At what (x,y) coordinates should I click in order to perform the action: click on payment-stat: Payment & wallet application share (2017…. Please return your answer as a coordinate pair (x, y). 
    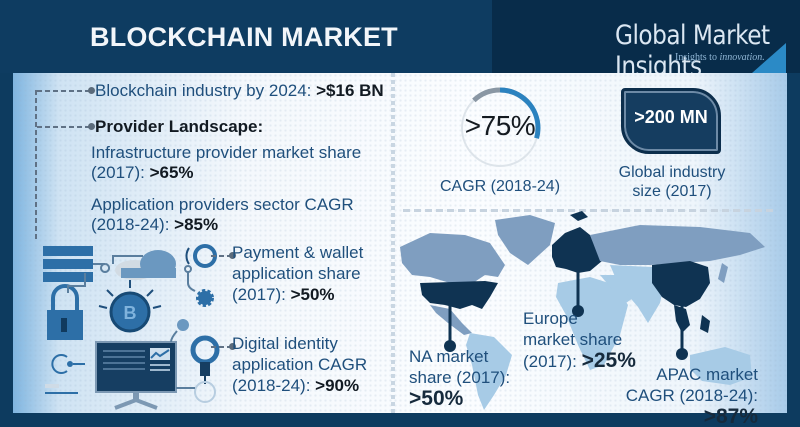
    Looking at the image, I should click on (298, 273).